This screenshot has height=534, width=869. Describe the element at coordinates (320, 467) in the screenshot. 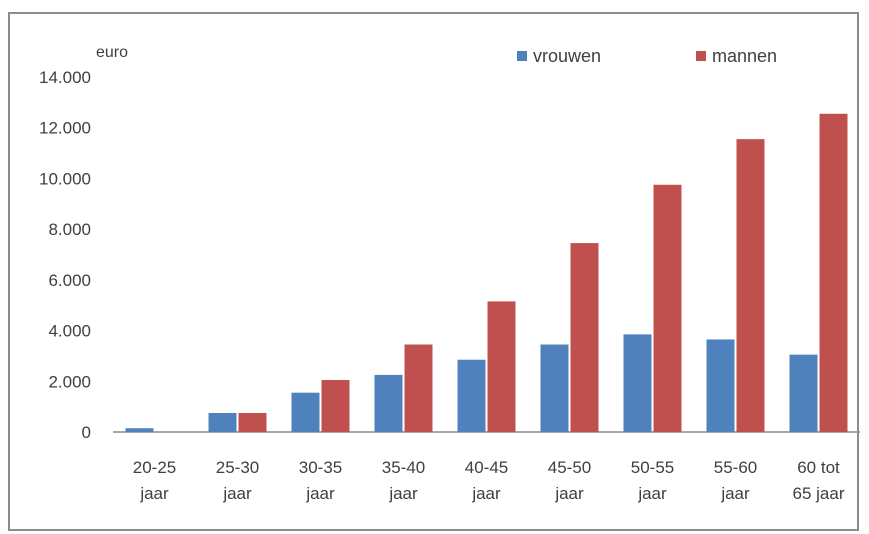

I see `x-tick-label: 30-35` at that location.